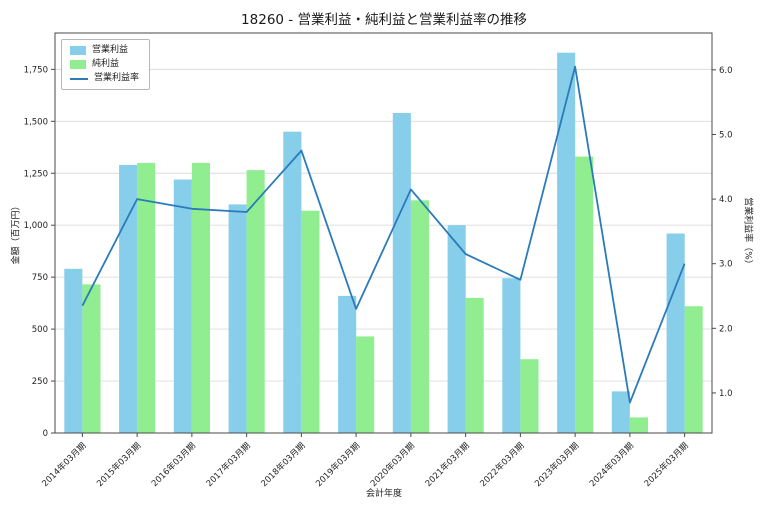 The width and height of the screenshot is (768, 512). I want to click on y-axis-label-left: 金額（百万円）, so click(16, 233).